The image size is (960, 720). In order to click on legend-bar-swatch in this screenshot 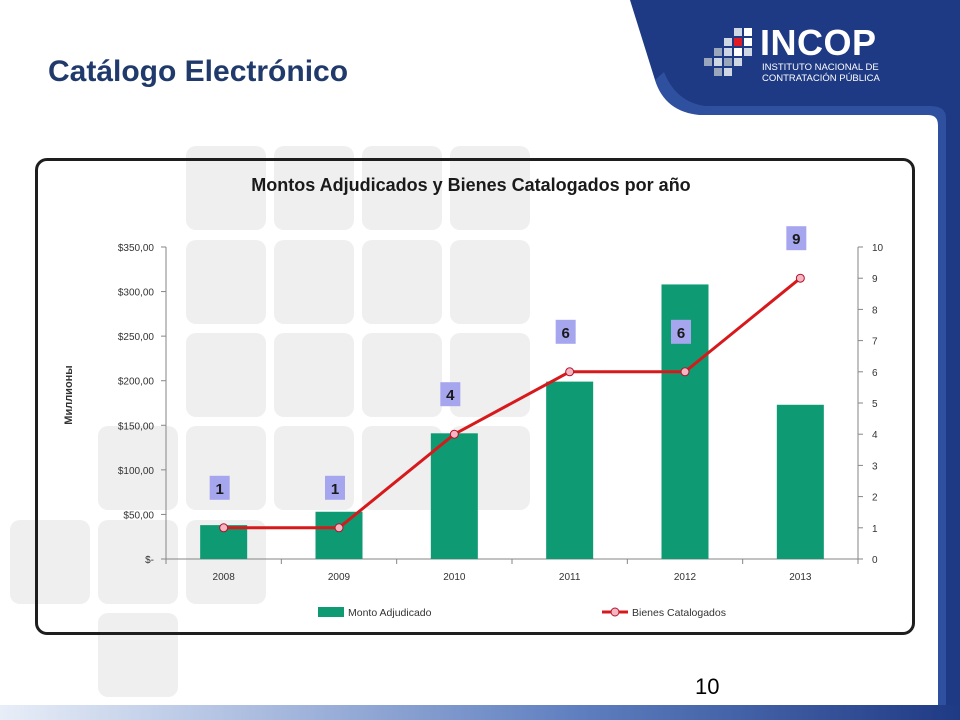, I will do `click(331, 612)`.